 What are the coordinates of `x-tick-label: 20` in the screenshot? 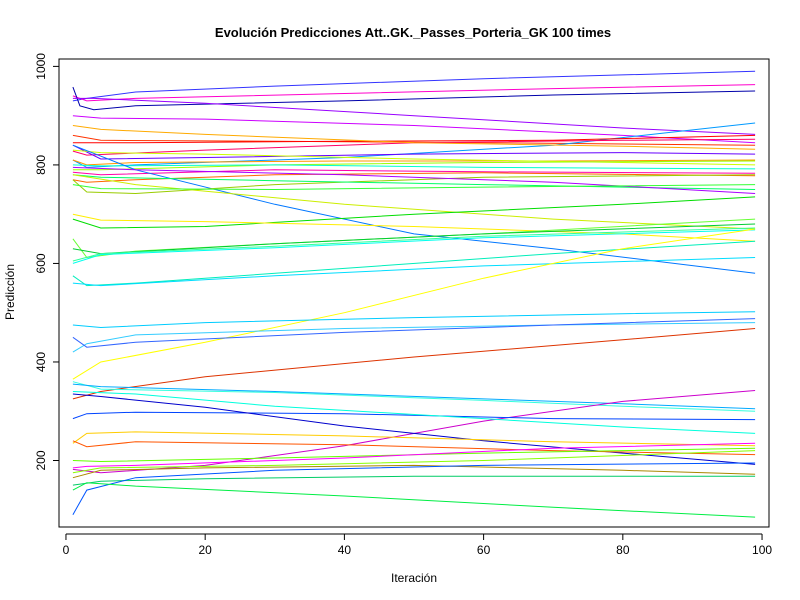 It's located at (205, 550).